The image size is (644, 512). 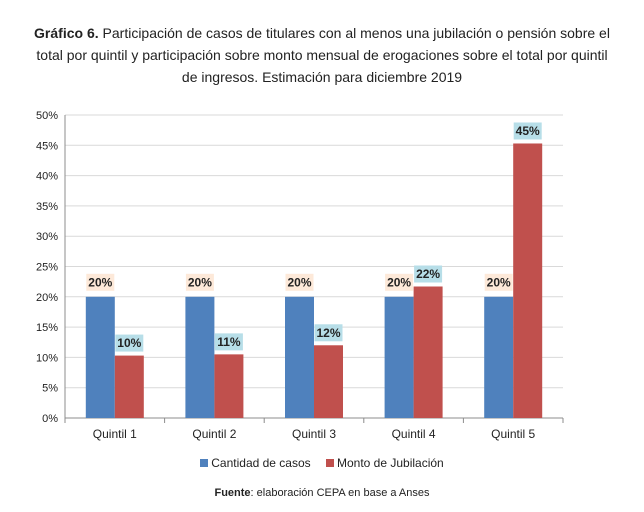 I want to click on legend-item-cantidad: Cantidad de casos, so click(x=255, y=463).